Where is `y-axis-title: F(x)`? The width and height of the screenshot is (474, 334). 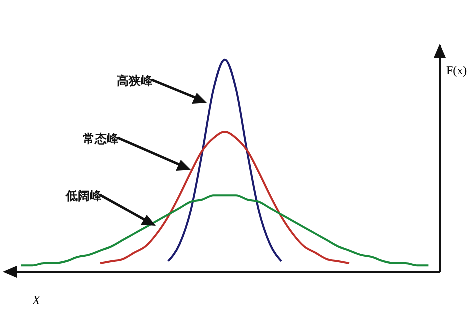
y-axis-title: F(x) is located at coordinates (457, 71).